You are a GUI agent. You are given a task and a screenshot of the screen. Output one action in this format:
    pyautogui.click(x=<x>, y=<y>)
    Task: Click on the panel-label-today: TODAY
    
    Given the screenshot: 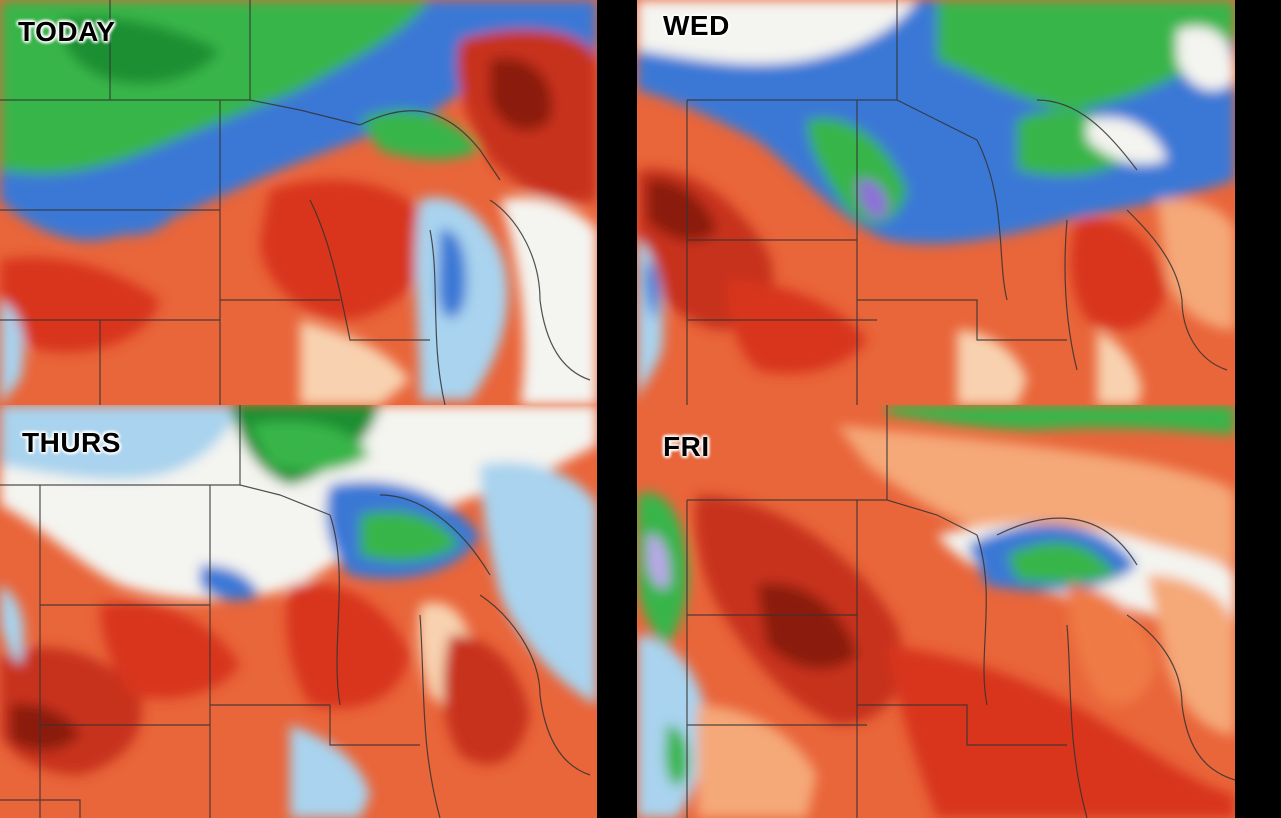 What is the action you would take?
    pyautogui.click(x=67, y=31)
    